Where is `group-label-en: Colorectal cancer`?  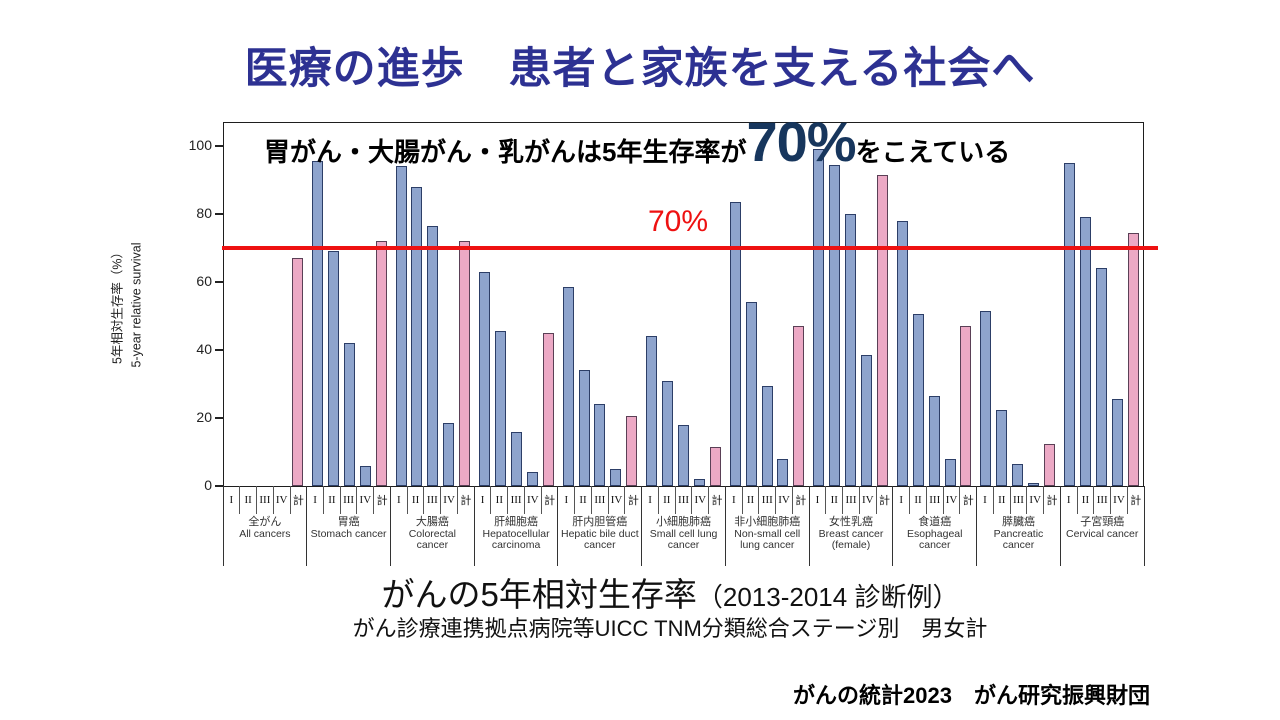 group-label-en: Colorectal cancer is located at coordinates (432, 539).